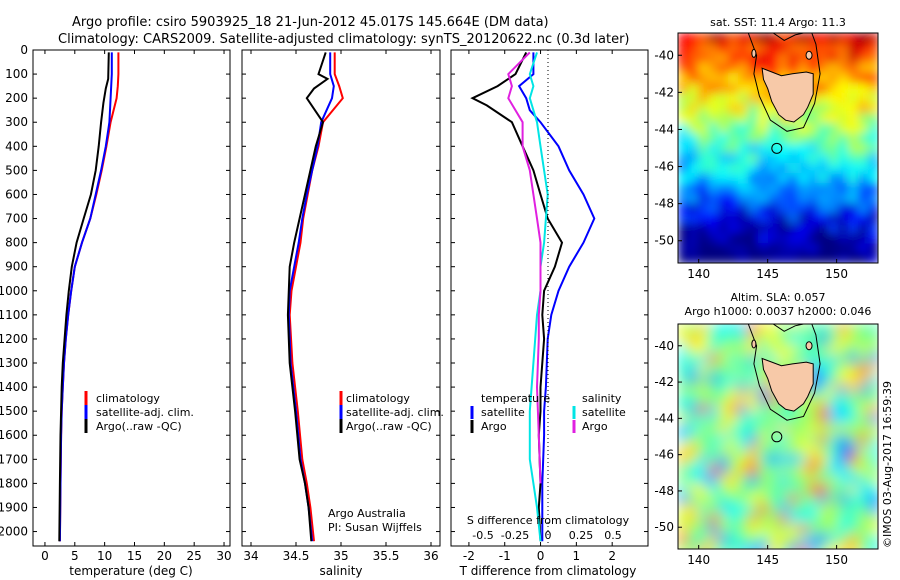 This screenshot has width=900, height=580. I want to click on y-tick-label: 600, so click(16, 194).